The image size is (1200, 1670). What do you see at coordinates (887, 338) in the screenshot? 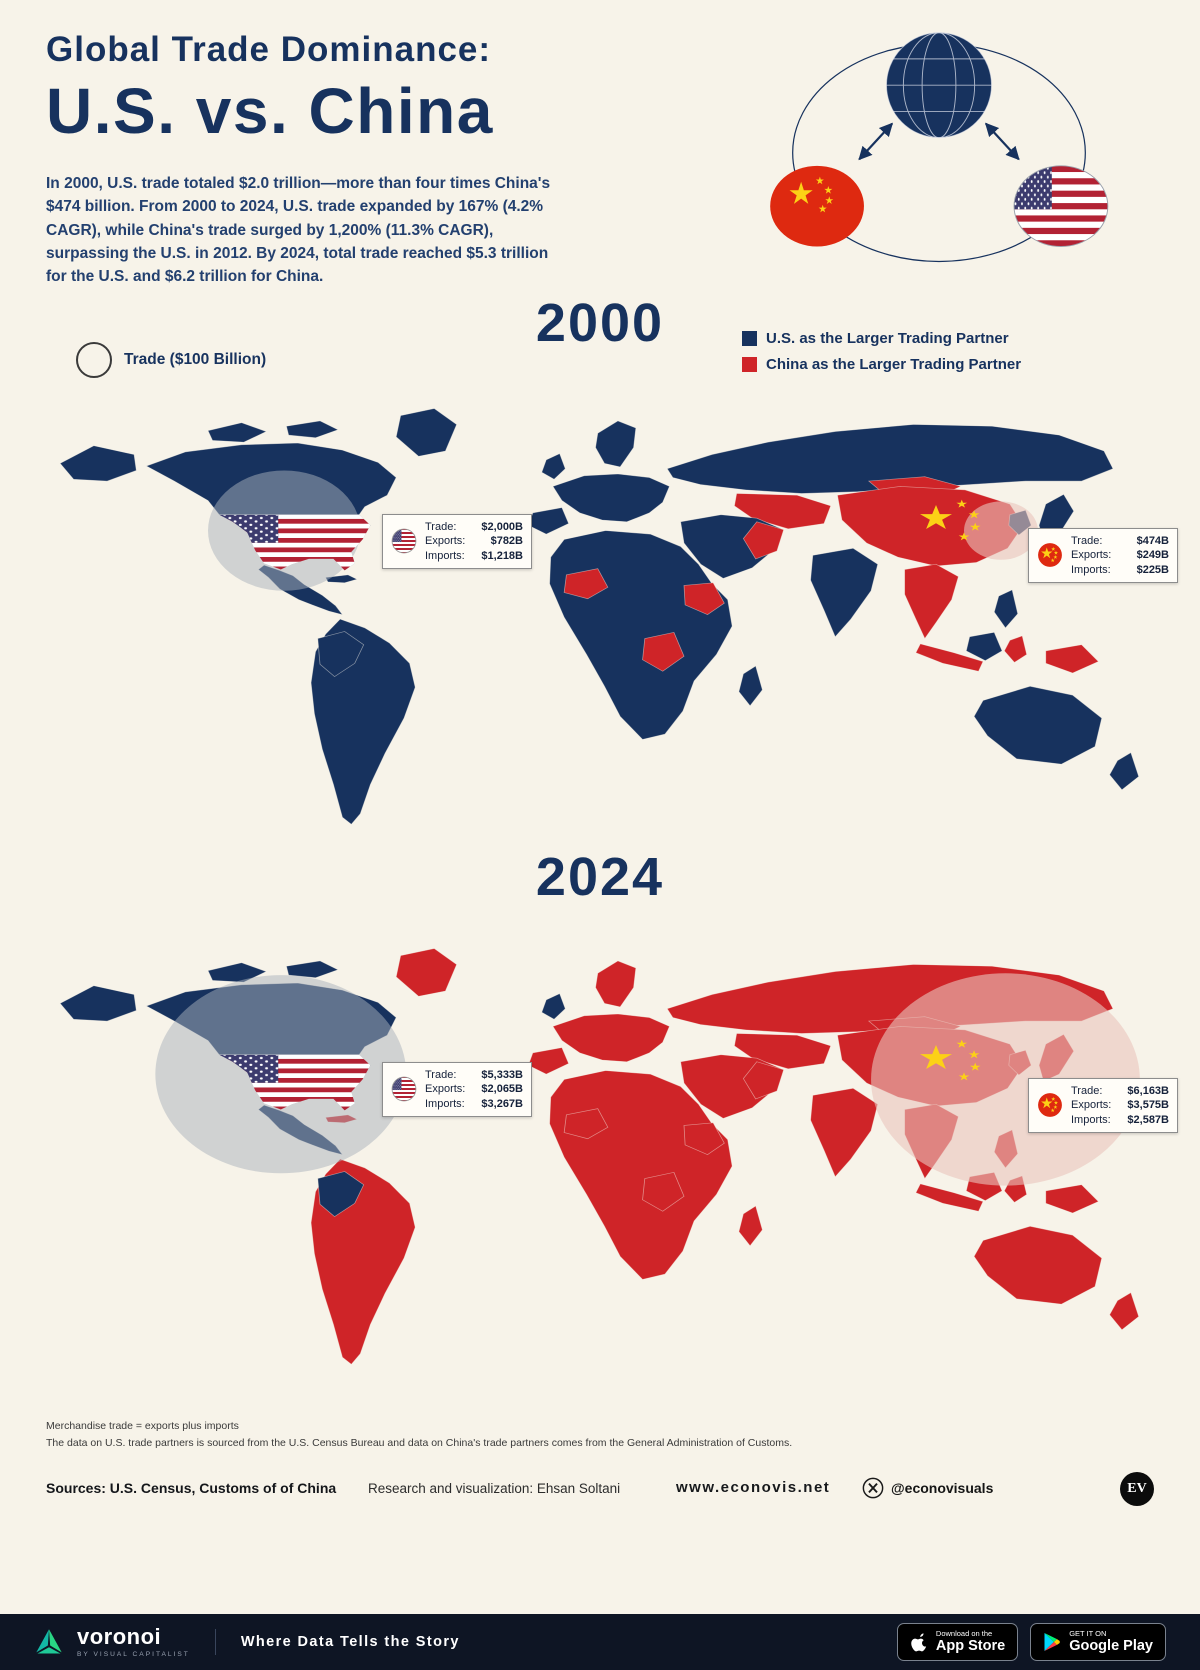
I see `us-legend-label: U.S. as the Larger Trading Partner` at bounding box center [887, 338].